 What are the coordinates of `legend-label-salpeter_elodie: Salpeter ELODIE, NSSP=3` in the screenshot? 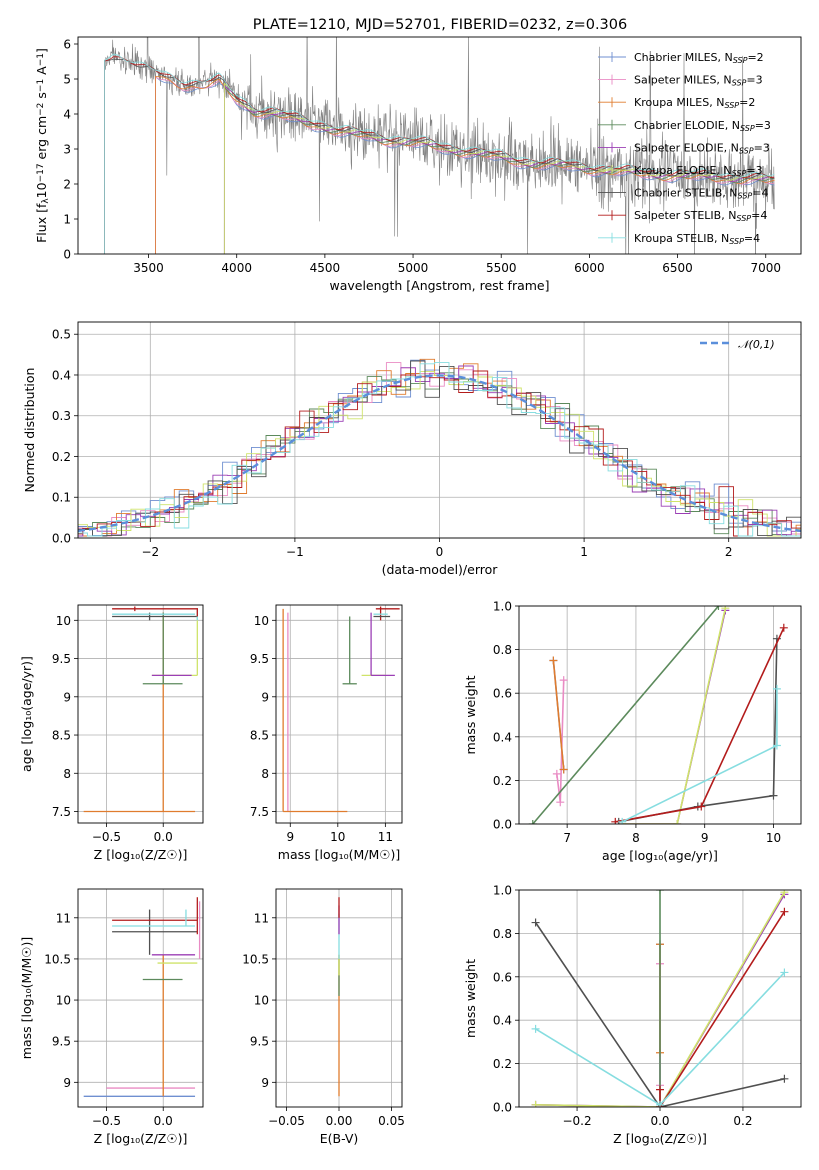 It's located at (702, 148).